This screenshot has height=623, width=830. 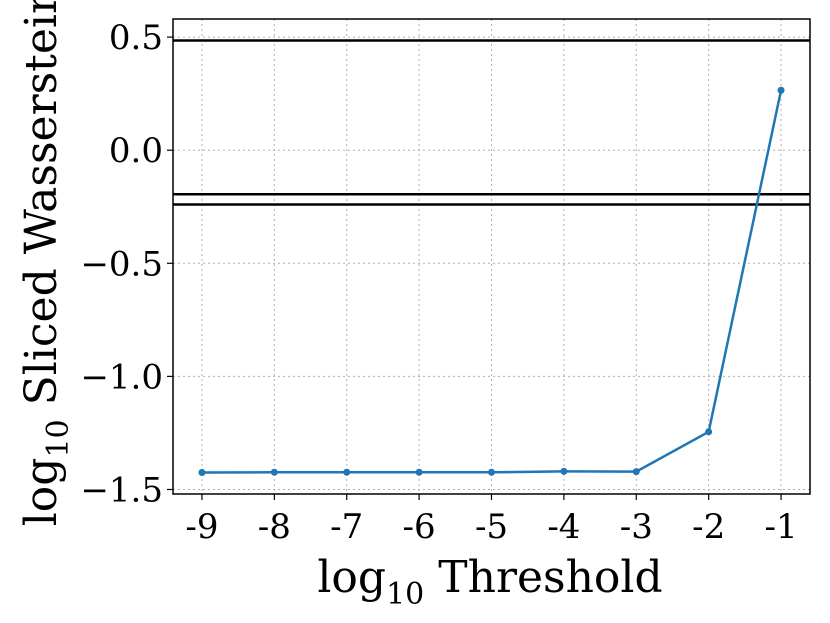 What do you see at coordinates (708, 527) in the screenshot?
I see `x-tick-label: -2` at bounding box center [708, 527].